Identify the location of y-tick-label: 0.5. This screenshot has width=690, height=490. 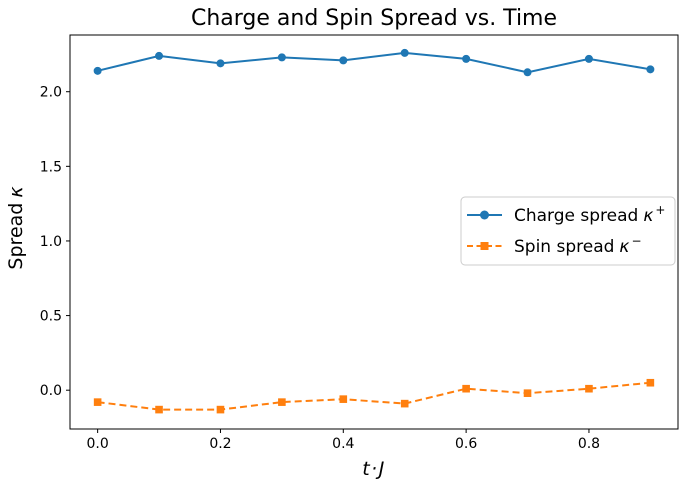
(51, 317).